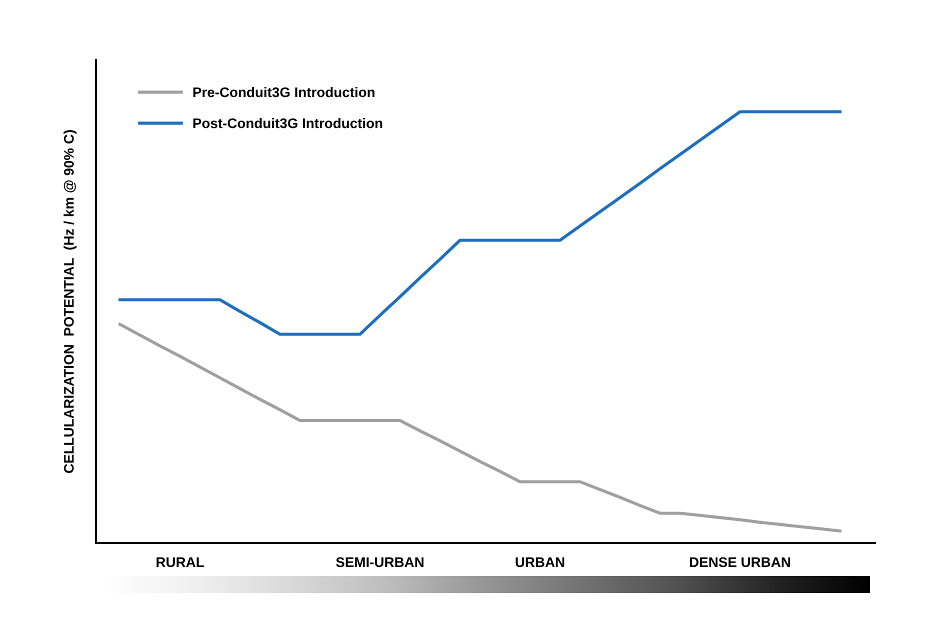 The height and width of the screenshot is (634, 934). What do you see at coordinates (283, 92) in the screenshot?
I see `legend-label: Pre-Conduit3G Introduction` at bounding box center [283, 92].